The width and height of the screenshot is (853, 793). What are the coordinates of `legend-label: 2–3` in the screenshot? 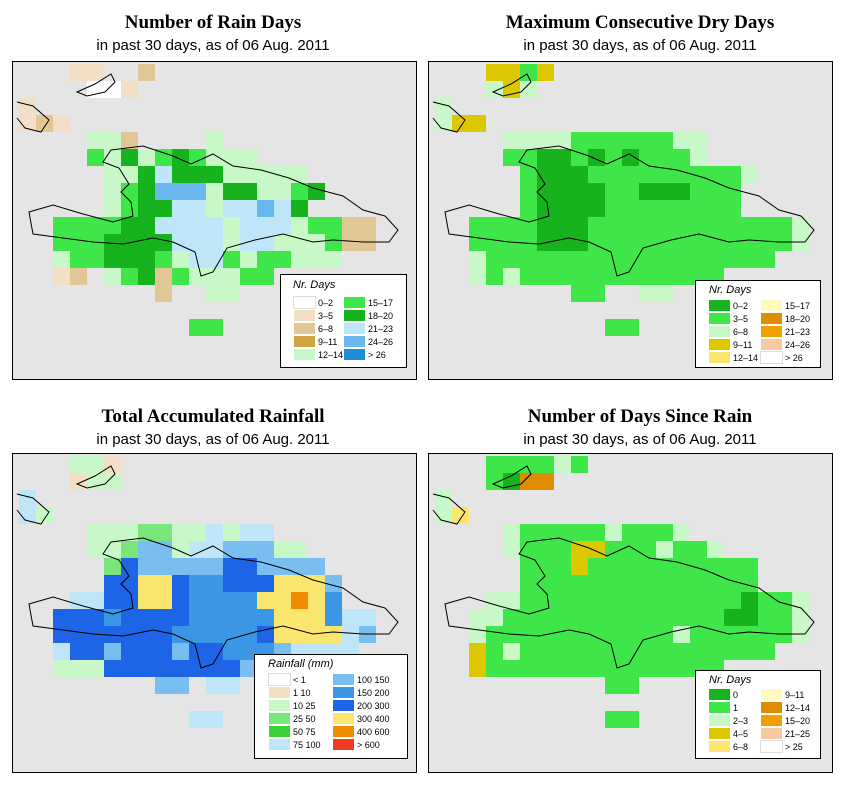 It's located at (741, 721).